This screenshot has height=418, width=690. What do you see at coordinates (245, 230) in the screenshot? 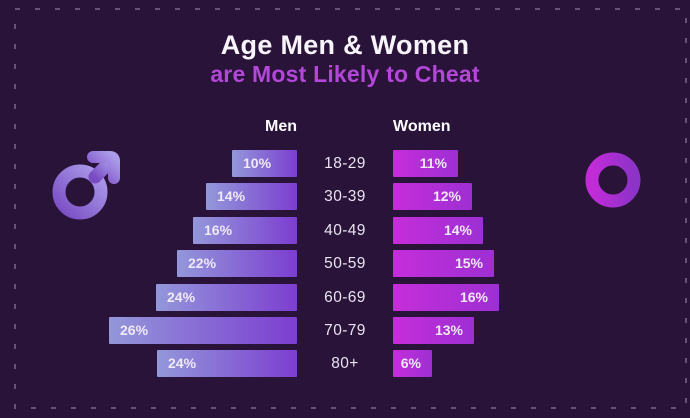
I see `men-bar: 16%` at bounding box center [245, 230].